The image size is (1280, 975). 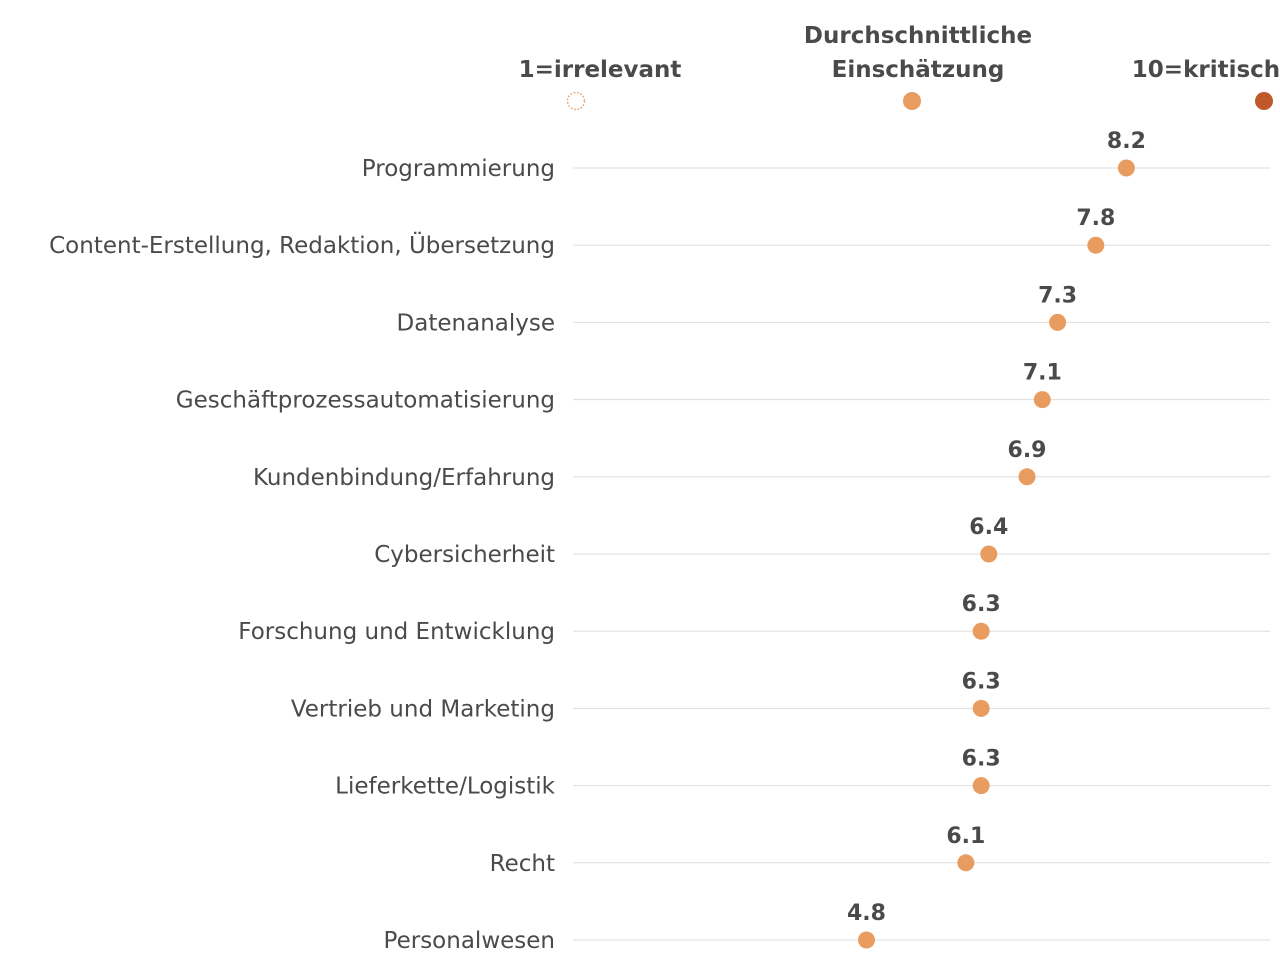 I want to click on legend-label: 10=kritisch, so click(x=1206, y=70).